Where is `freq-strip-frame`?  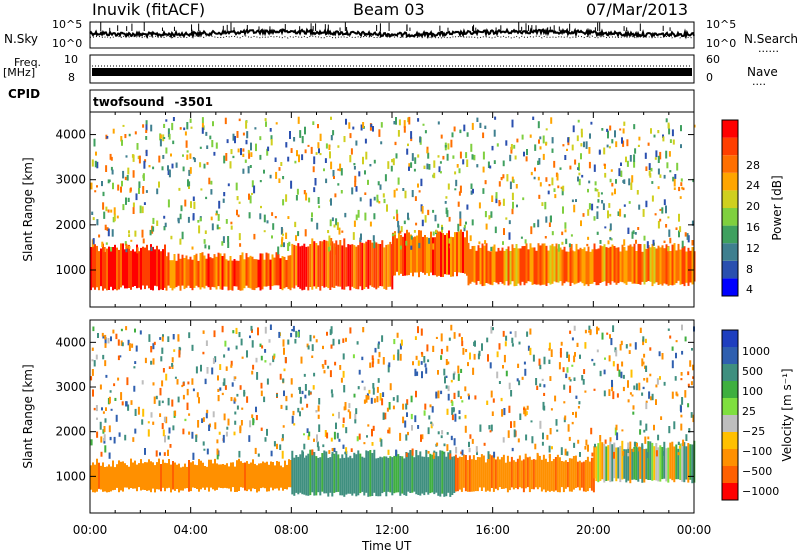
freq-strip-frame is located at coordinates (392, 69).